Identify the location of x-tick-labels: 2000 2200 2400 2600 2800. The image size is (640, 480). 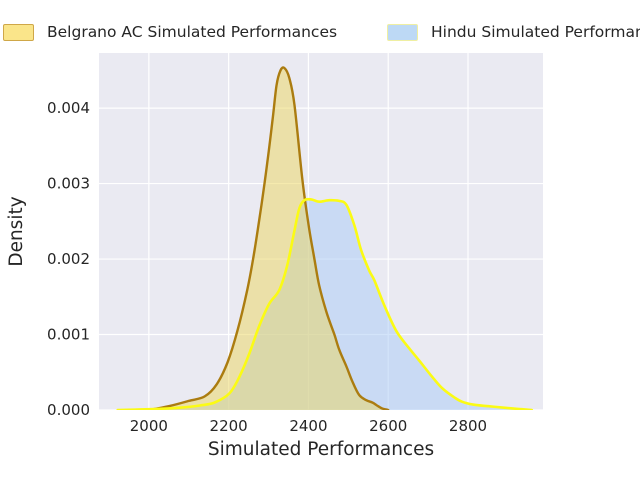
(308, 426).